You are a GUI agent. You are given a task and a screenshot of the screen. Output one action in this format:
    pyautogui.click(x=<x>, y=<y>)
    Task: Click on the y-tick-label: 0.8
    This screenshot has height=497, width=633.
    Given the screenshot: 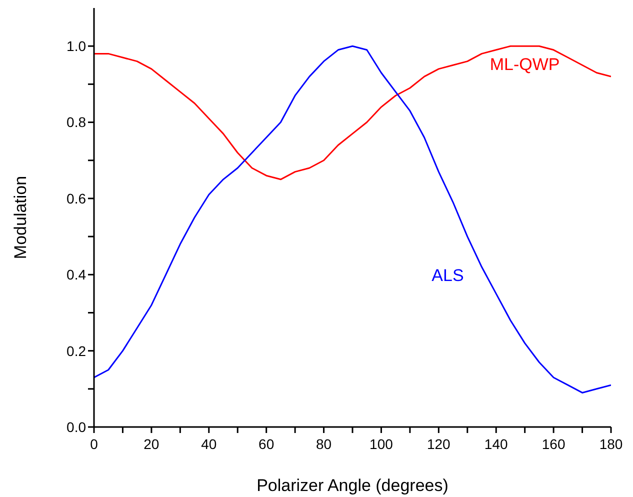 What is the action you would take?
    pyautogui.click(x=76, y=122)
    